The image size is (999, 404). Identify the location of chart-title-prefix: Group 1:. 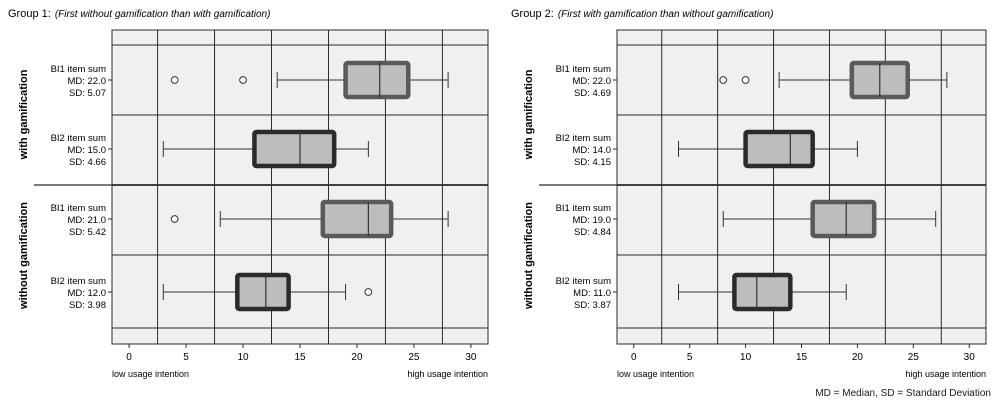
(29, 14).